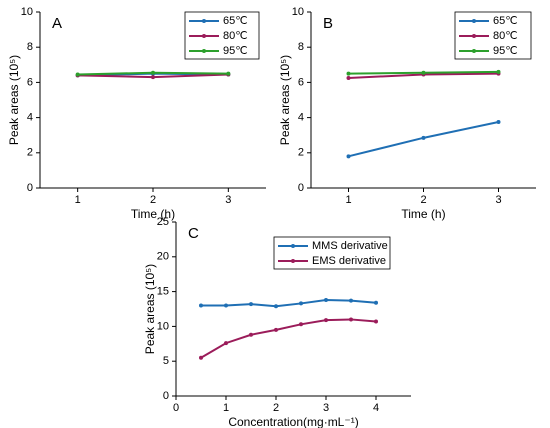 Image resolution: width=550 pixels, height=428 pixels. What do you see at coordinates (176, 408) in the screenshot?
I see `x-tick-label: 0` at bounding box center [176, 408].